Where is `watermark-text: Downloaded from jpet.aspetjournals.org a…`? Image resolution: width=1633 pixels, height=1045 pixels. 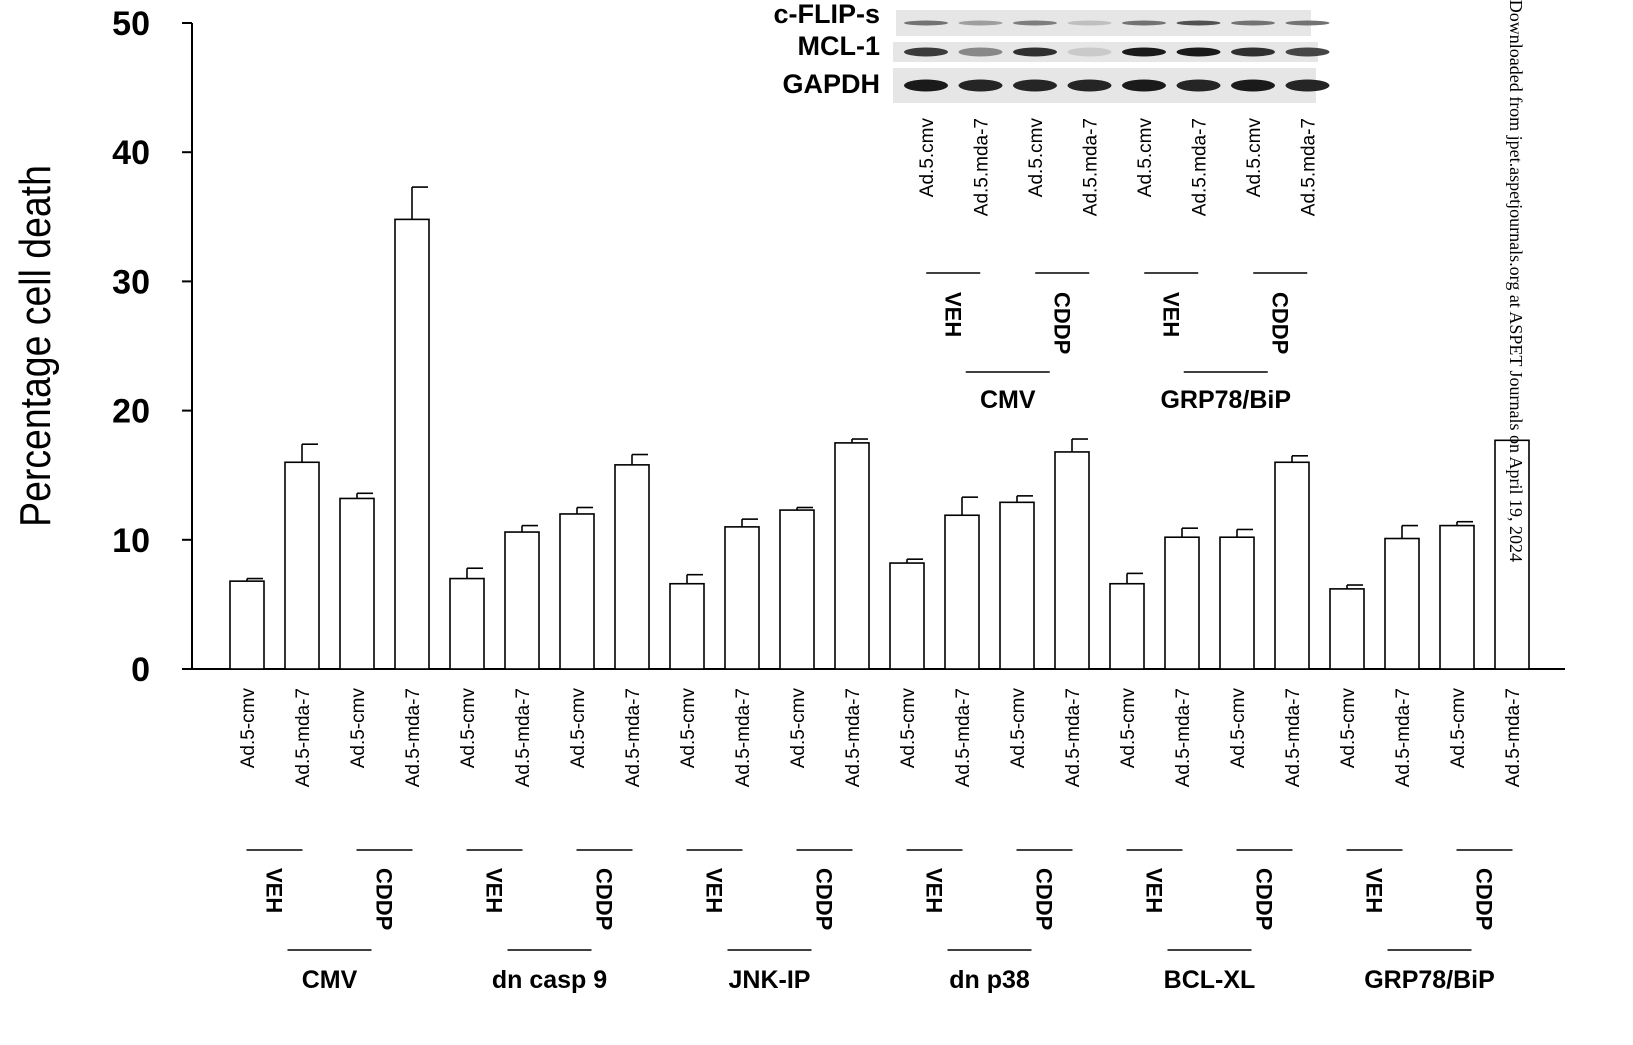 watermark-text: Downloaded from jpet.aspetjournals.org a… is located at coordinates (1516, 281).